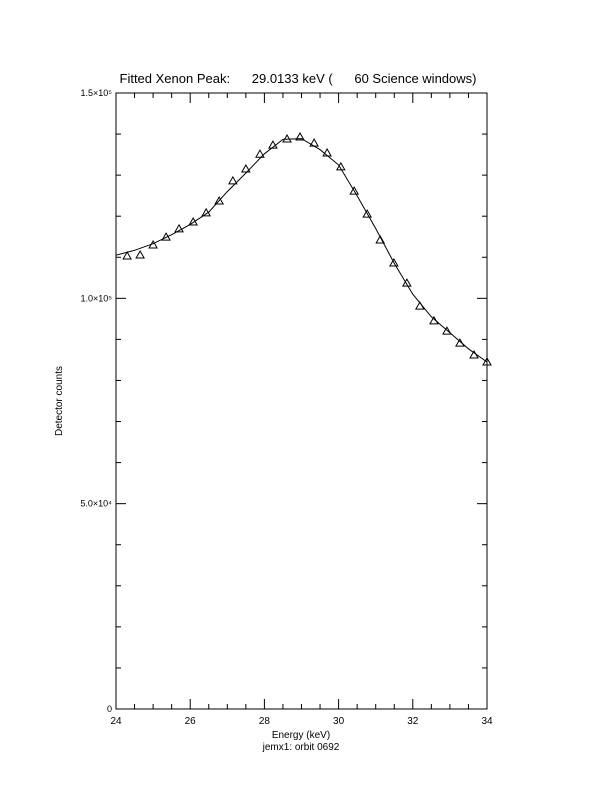  What do you see at coordinates (96, 504) in the screenshot?
I see `y-tick-label: 5.0×10⁴` at bounding box center [96, 504].